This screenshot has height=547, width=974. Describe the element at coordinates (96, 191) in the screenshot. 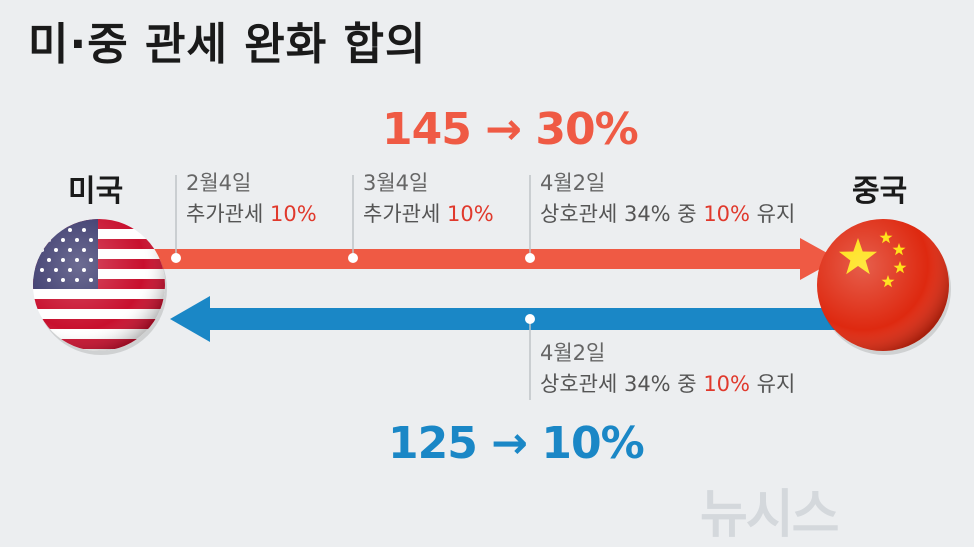

I see `us-label: 미국` at that location.